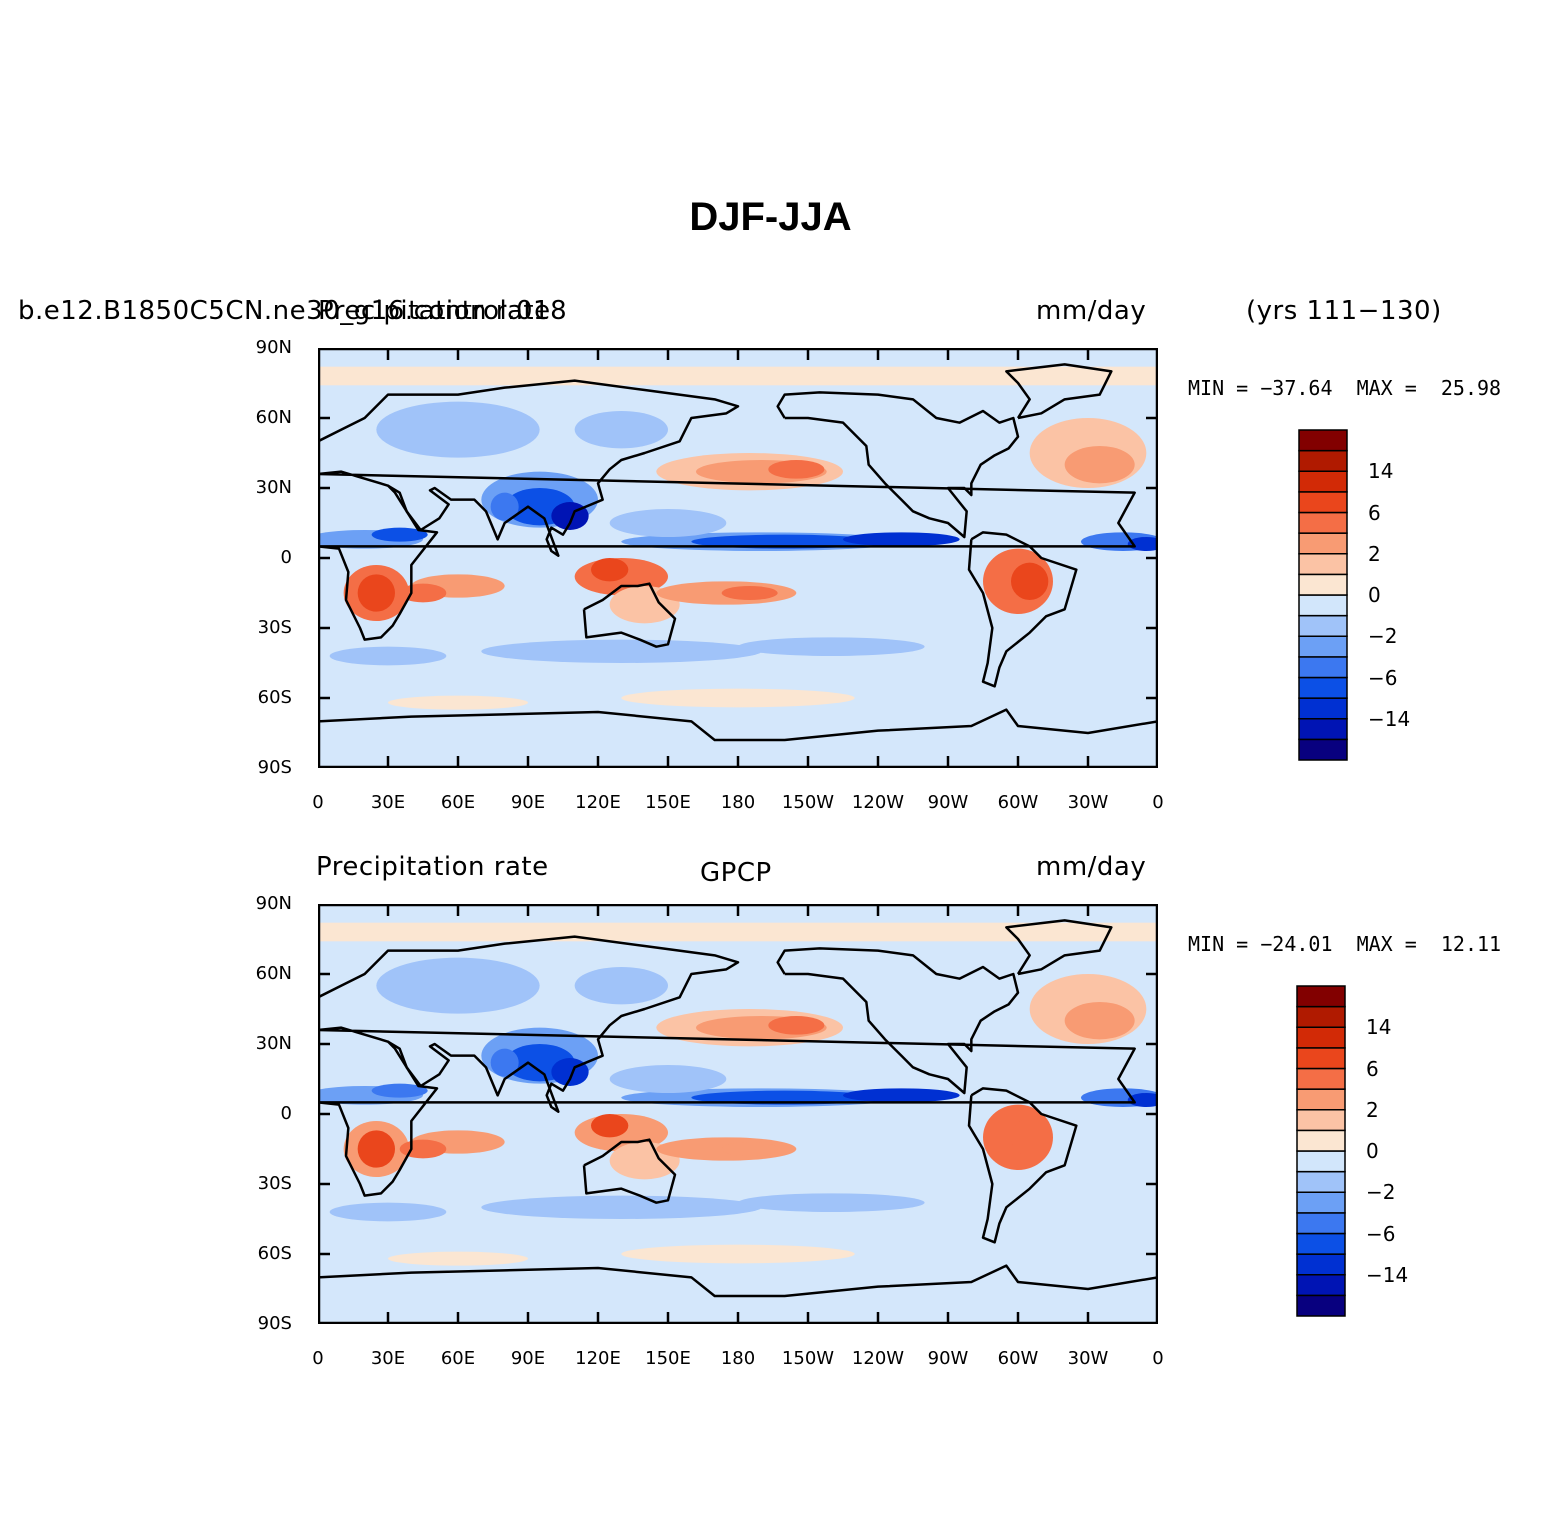 This screenshot has height=1538, width=1541. Describe the element at coordinates (738, 802) in the screenshot. I see `lon-tick-label: 180` at that location.